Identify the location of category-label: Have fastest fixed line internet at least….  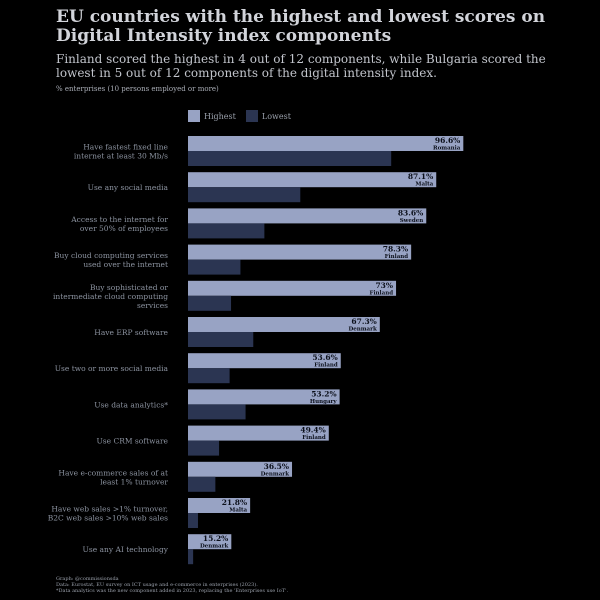
(121, 152).